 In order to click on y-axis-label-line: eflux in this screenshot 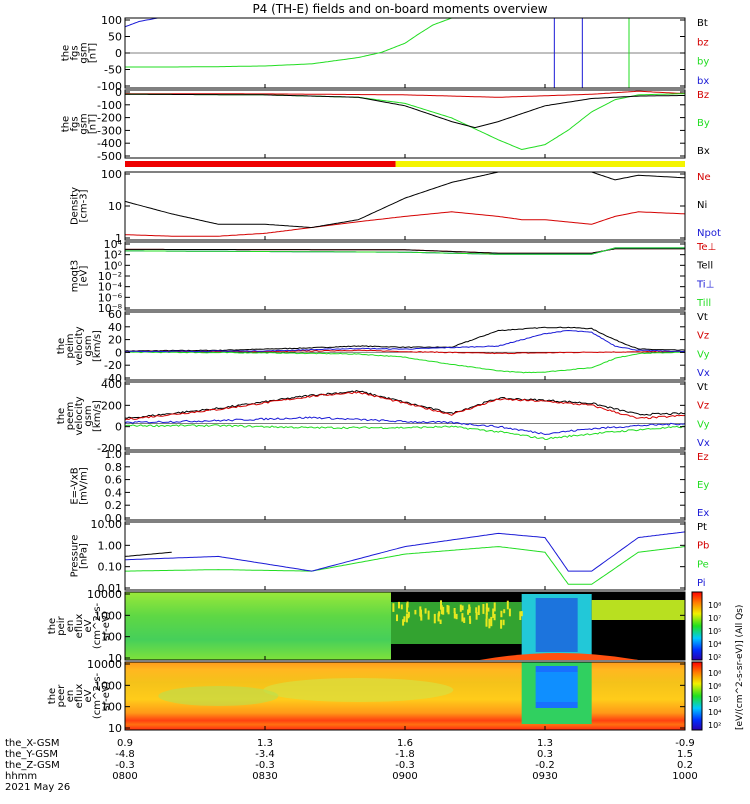, I will do `click(79, 626)`.